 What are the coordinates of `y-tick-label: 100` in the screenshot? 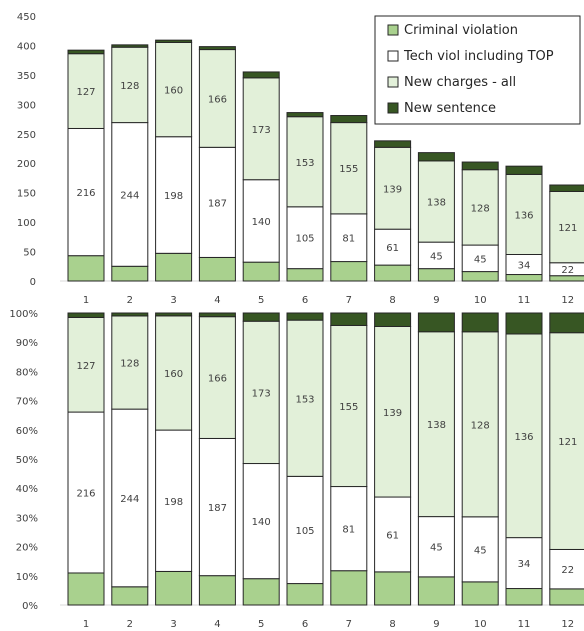 It's located at (26, 223).